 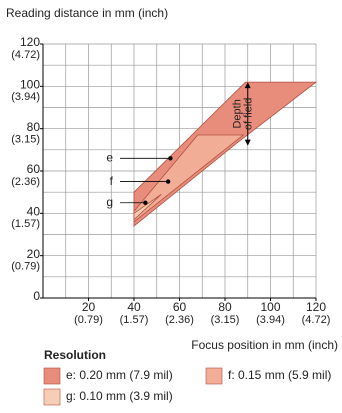 What do you see at coordinates (36, 296) in the screenshot?
I see `y-tick-label: 0` at bounding box center [36, 296].